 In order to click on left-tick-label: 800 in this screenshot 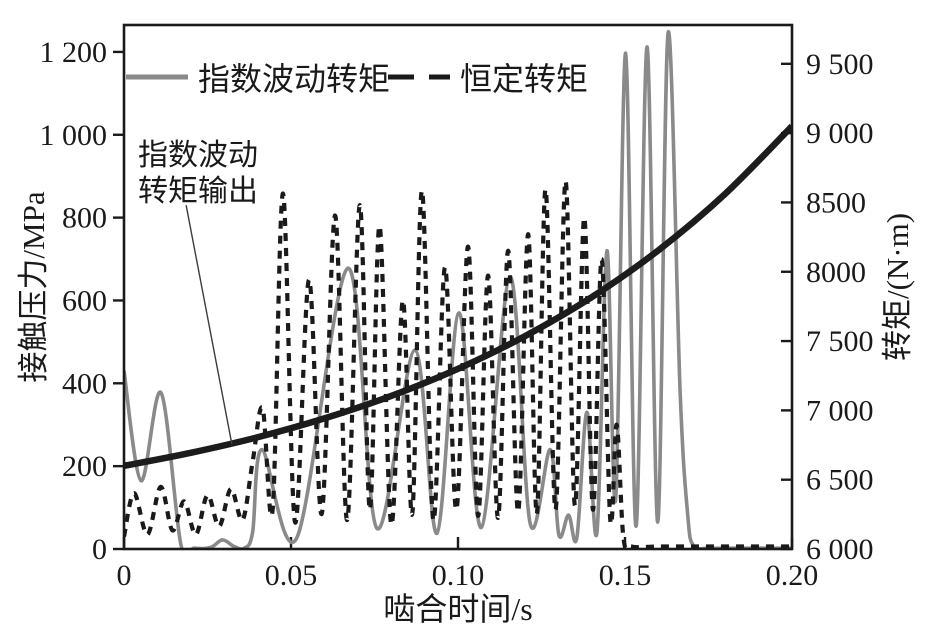, I will do `click(84, 218)`.